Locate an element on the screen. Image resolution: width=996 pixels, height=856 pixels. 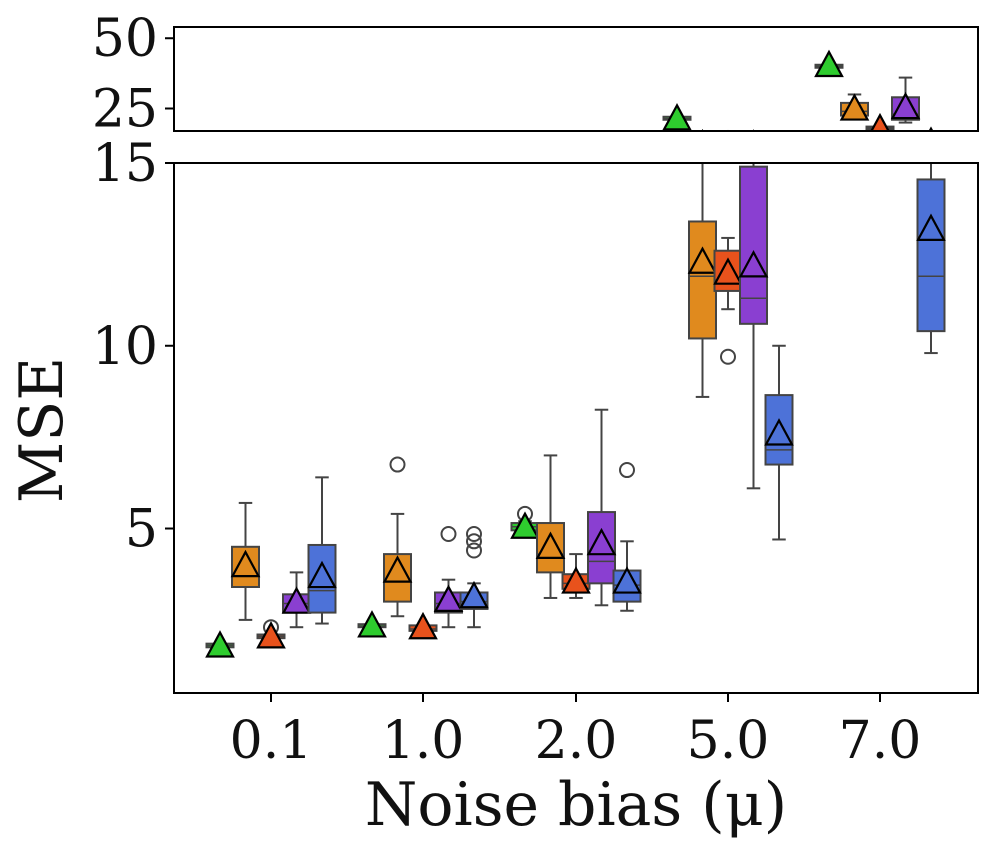
box-orange-5.0-top-box is located at coordinates (702, 145).